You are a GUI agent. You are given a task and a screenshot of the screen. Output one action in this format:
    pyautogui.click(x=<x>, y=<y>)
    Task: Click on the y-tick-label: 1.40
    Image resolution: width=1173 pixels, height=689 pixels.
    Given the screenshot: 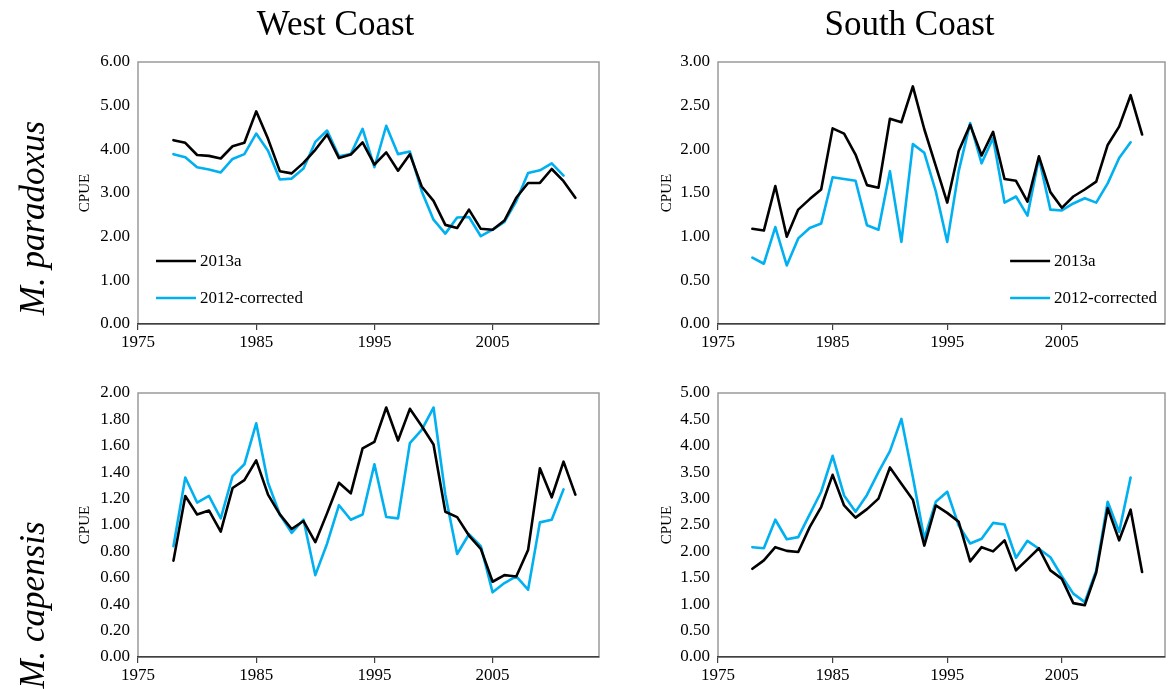 What is the action you would take?
    pyautogui.click(x=115, y=471)
    